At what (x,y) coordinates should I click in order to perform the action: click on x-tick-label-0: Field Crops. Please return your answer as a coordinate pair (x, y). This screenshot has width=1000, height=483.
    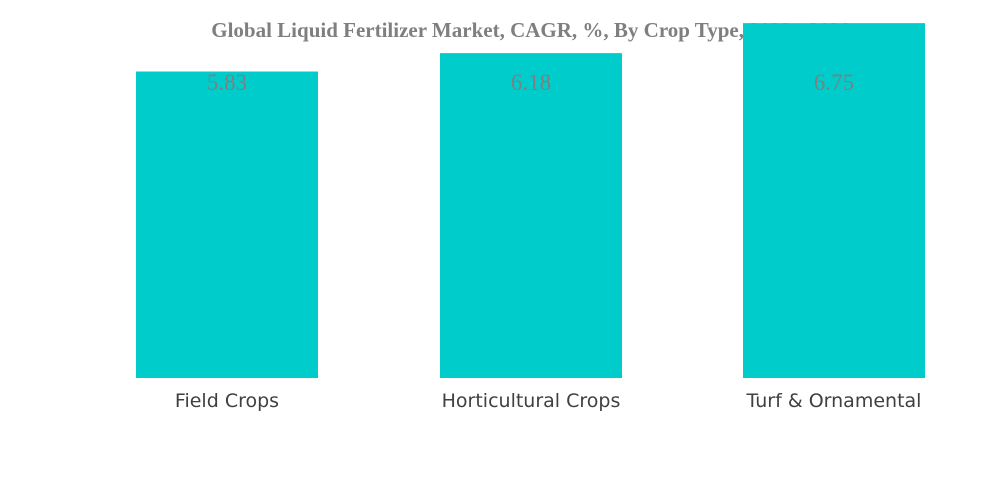
    Looking at the image, I should click on (227, 401).